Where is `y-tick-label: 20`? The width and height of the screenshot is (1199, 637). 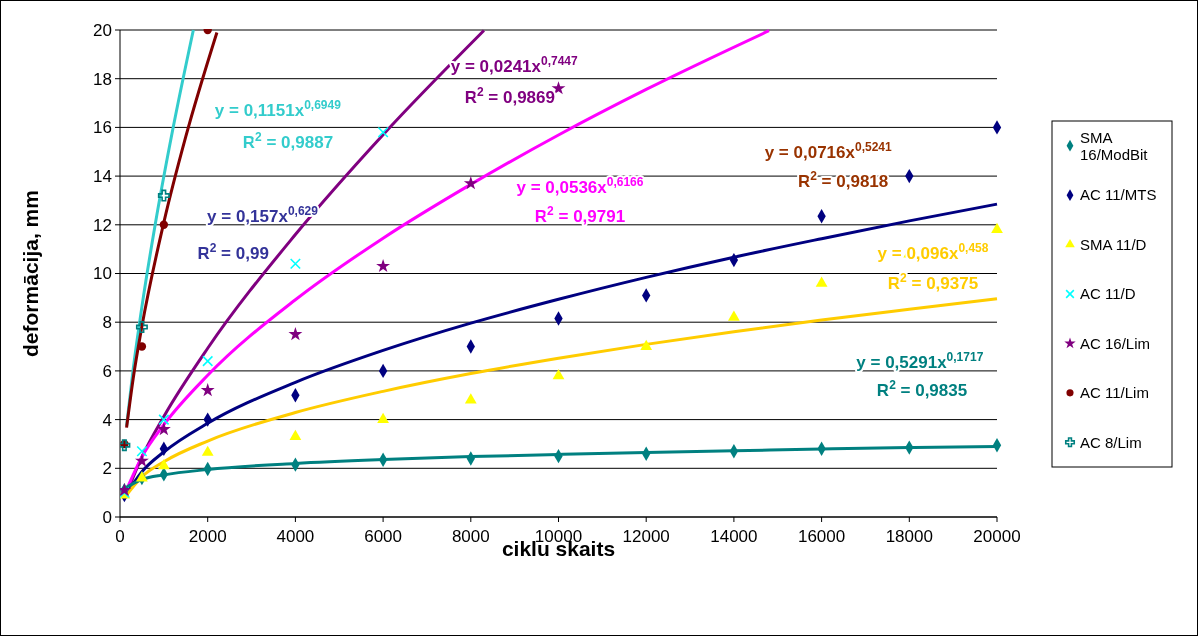 y-tick-label: 20 is located at coordinates (102, 30).